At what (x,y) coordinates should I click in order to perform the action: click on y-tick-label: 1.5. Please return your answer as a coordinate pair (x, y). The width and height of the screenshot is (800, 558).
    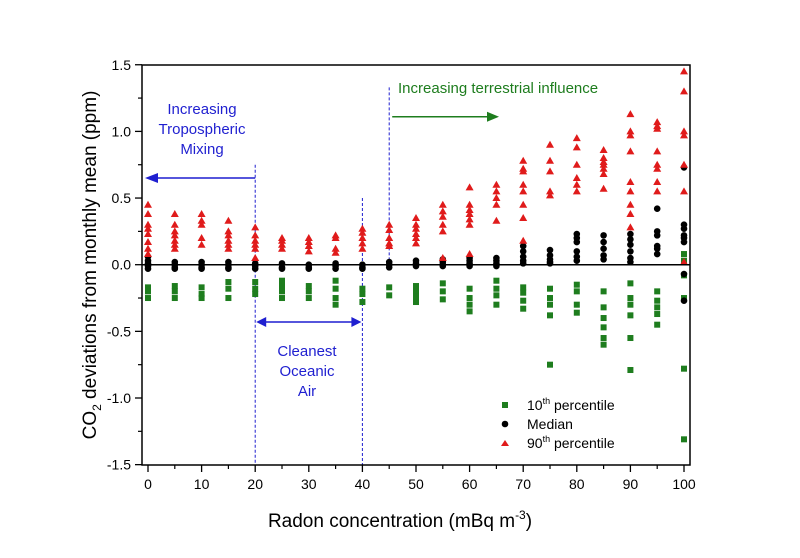
    Looking at the image, I should click on (122, 65).